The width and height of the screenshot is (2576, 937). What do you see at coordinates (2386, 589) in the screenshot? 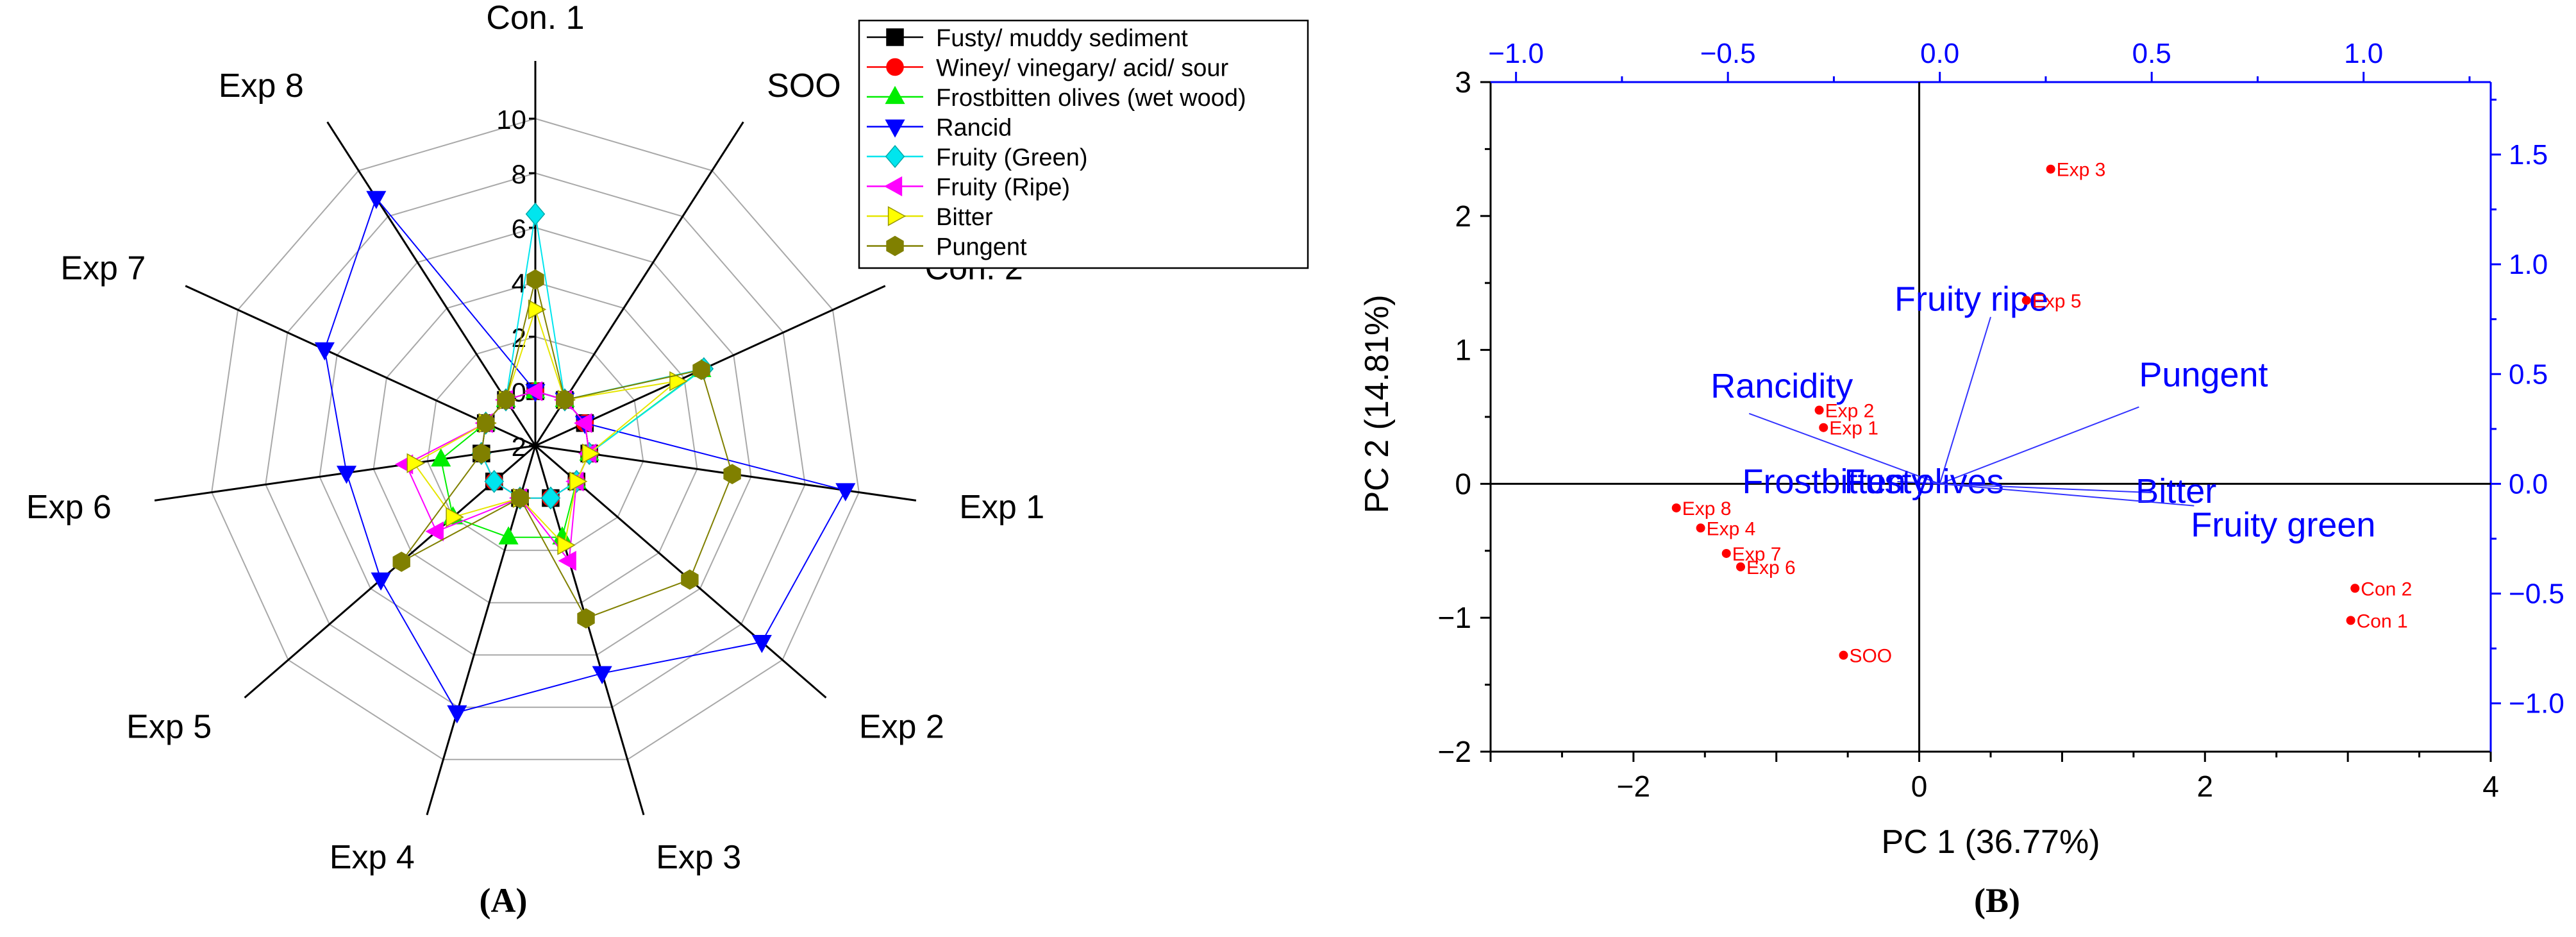
I see `score-point-label: Con 2` at bounding box center [2386, 589].